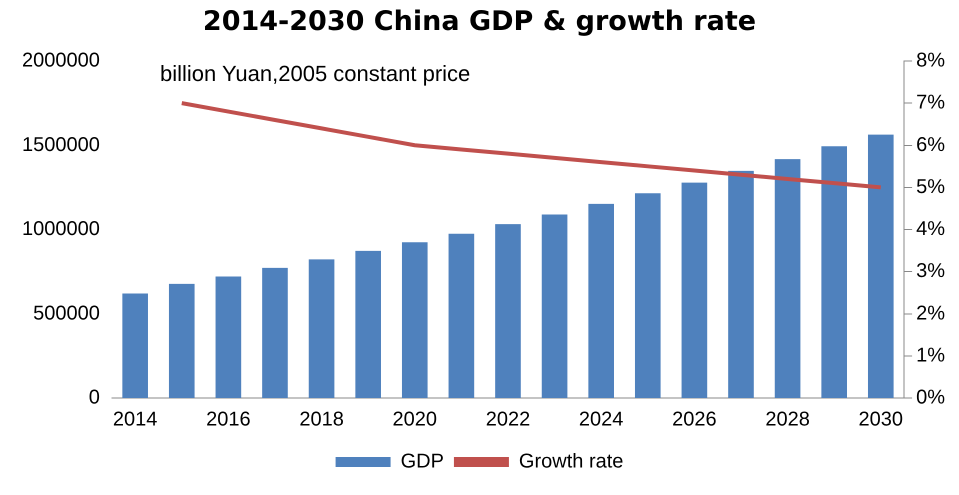 The width and height of the screenshot is (959, 495). I want to click on x-tick-label: 2018, so click(321, 419).